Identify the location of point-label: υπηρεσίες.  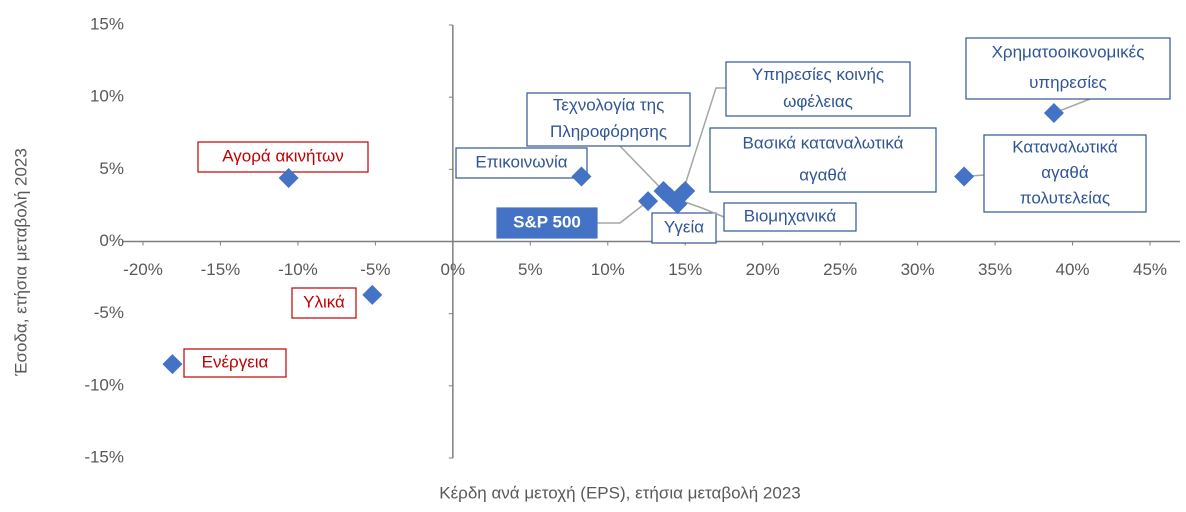
(1068, 82).